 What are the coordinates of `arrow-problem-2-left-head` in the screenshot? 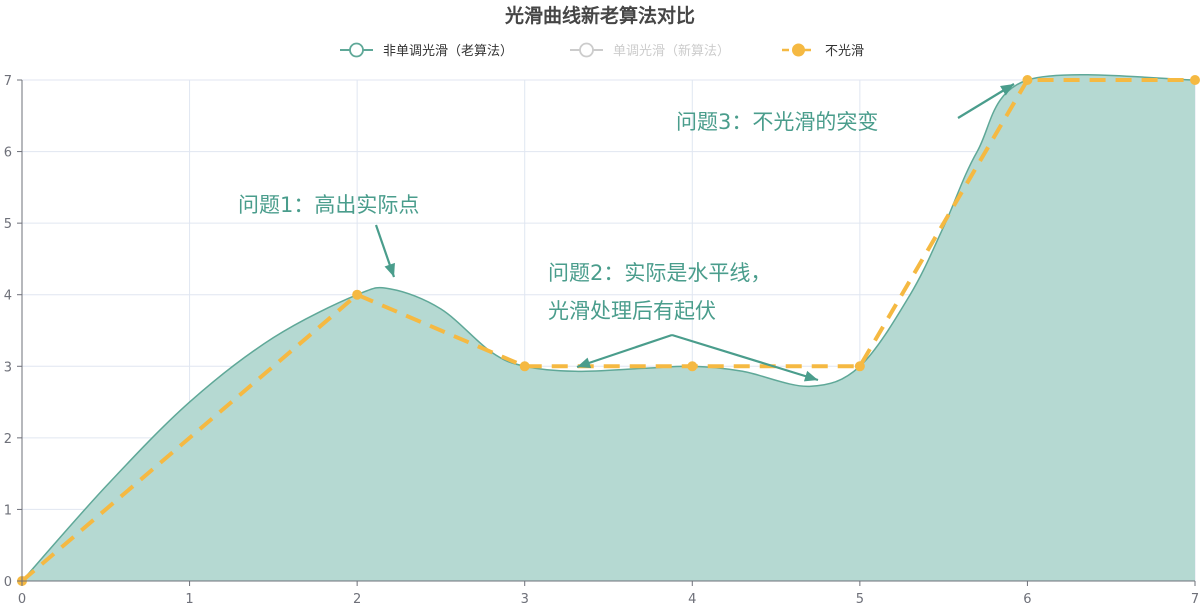 It's located at (584, 363).